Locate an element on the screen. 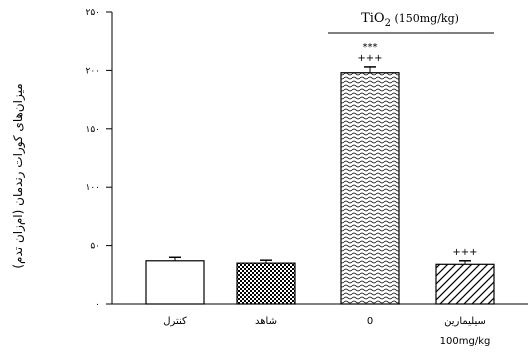  y-tick: ۲۰۰ is located at coordinates (98, 71).